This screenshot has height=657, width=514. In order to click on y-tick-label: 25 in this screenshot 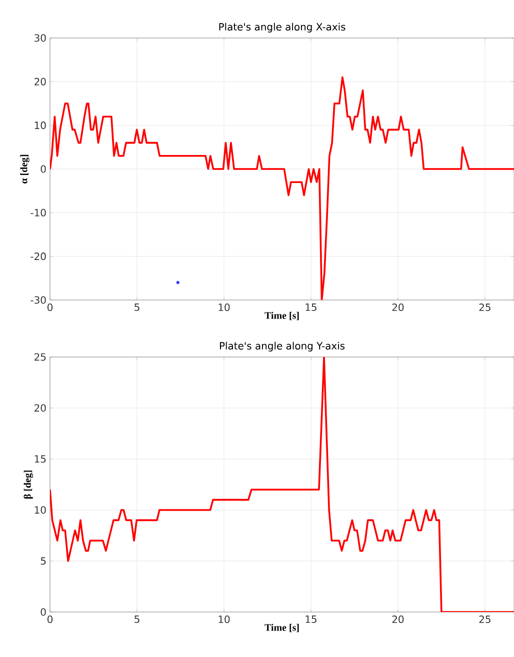, I will do `click(40, 357)`.